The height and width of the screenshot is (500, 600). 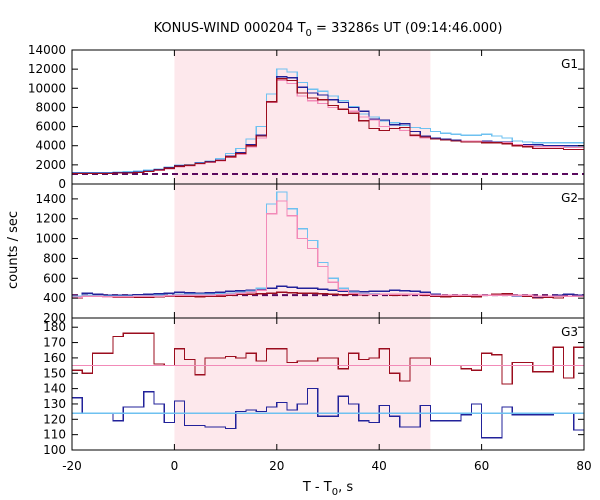 I want to click on g3-y-tick-label: 120, so click(x=54, y=419).